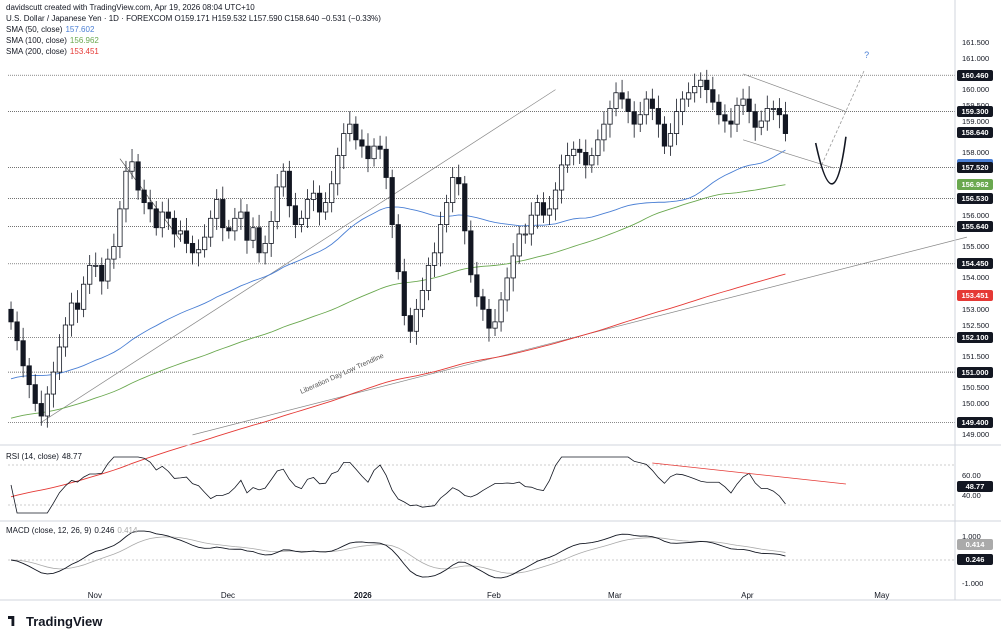 Image resolution: width=1001 pixels, height=637 pixels. I want to click on rsi-pane, so click(481, 485).